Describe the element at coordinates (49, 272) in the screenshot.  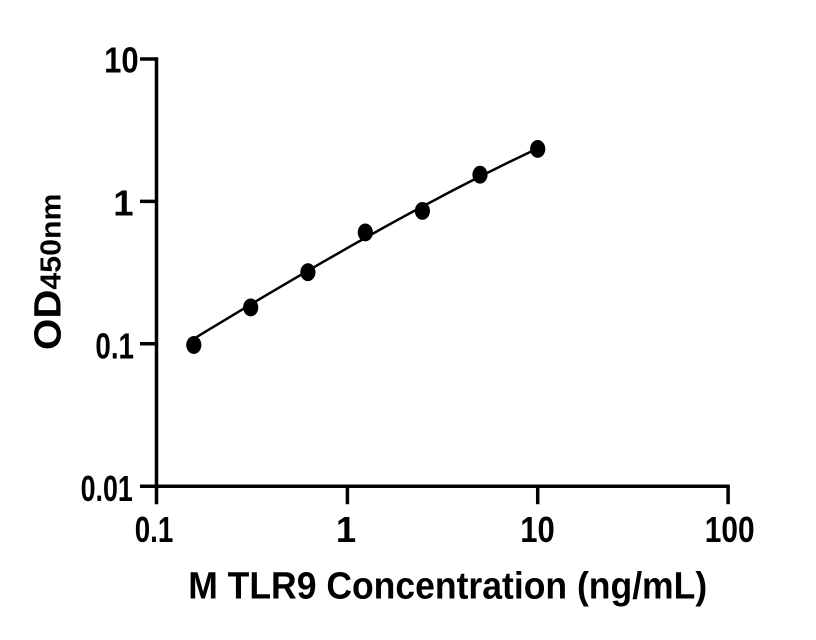
I see `svg-text: OD450nm` at that location.